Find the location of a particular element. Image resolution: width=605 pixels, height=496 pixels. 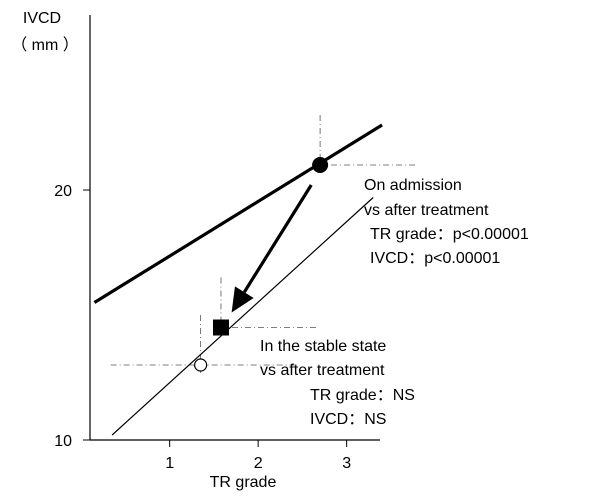

annotation-stable-line-3: TR grade：NS is located at coordinates (362, 395).